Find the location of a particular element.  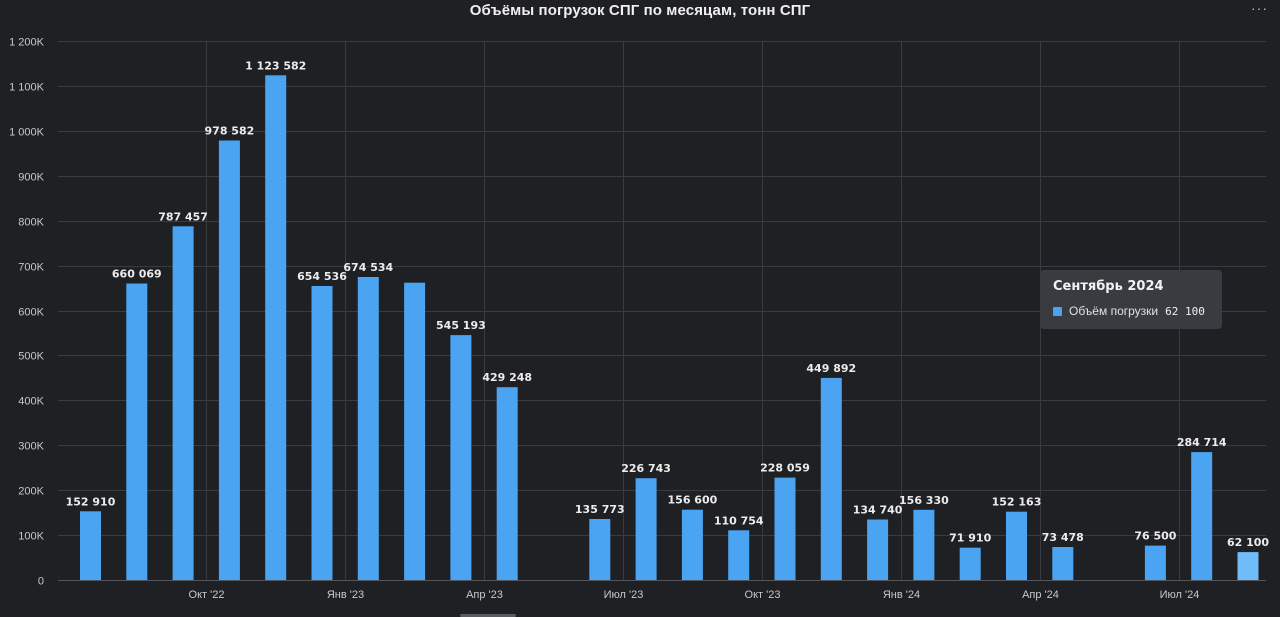

data-label: 284 714 is located at coordinates (1202, 442).